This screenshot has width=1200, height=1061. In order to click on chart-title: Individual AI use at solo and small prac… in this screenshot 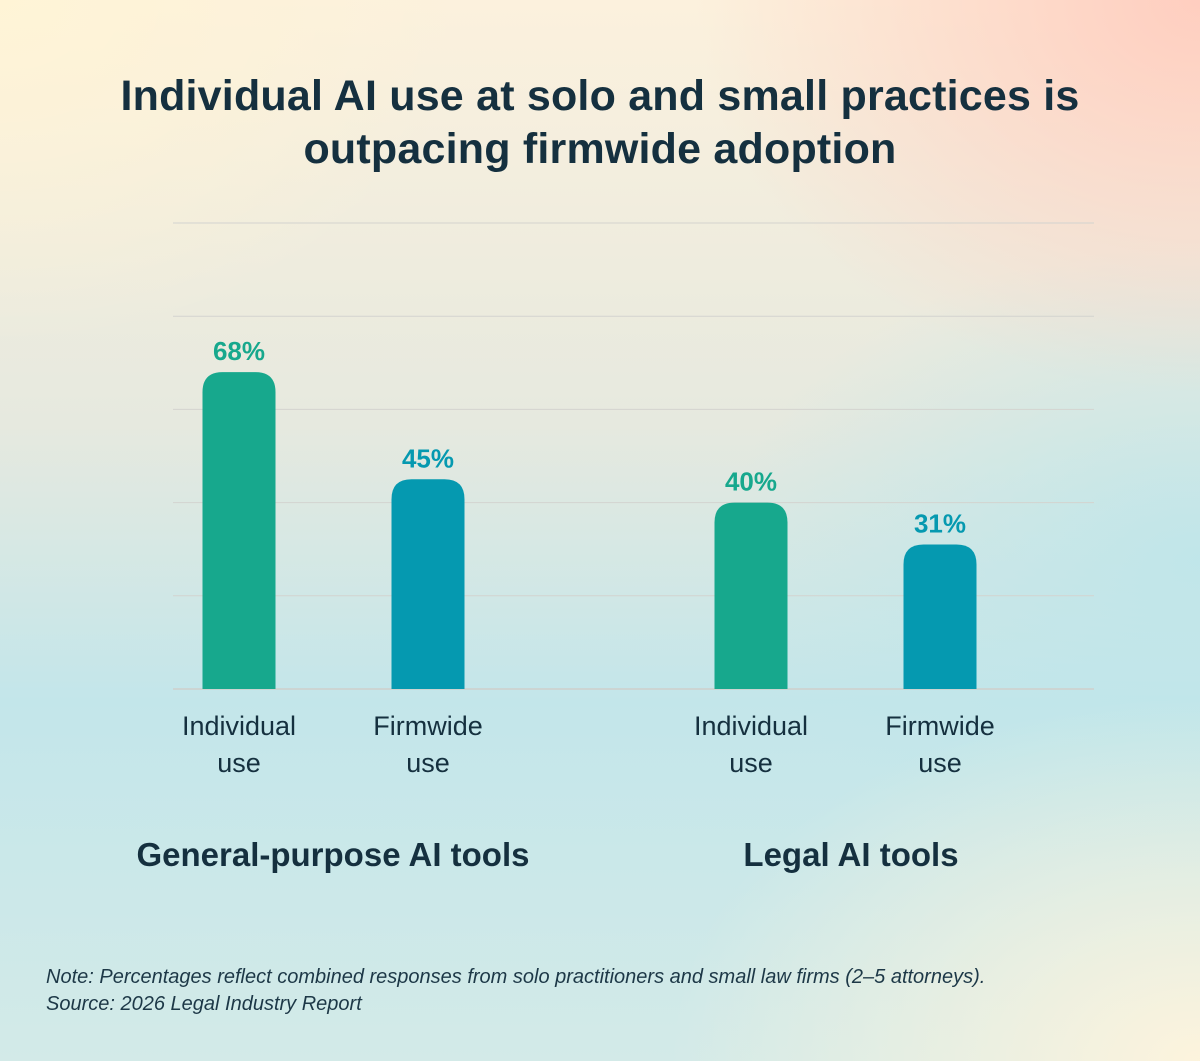, I will do `click(600, 122)`.